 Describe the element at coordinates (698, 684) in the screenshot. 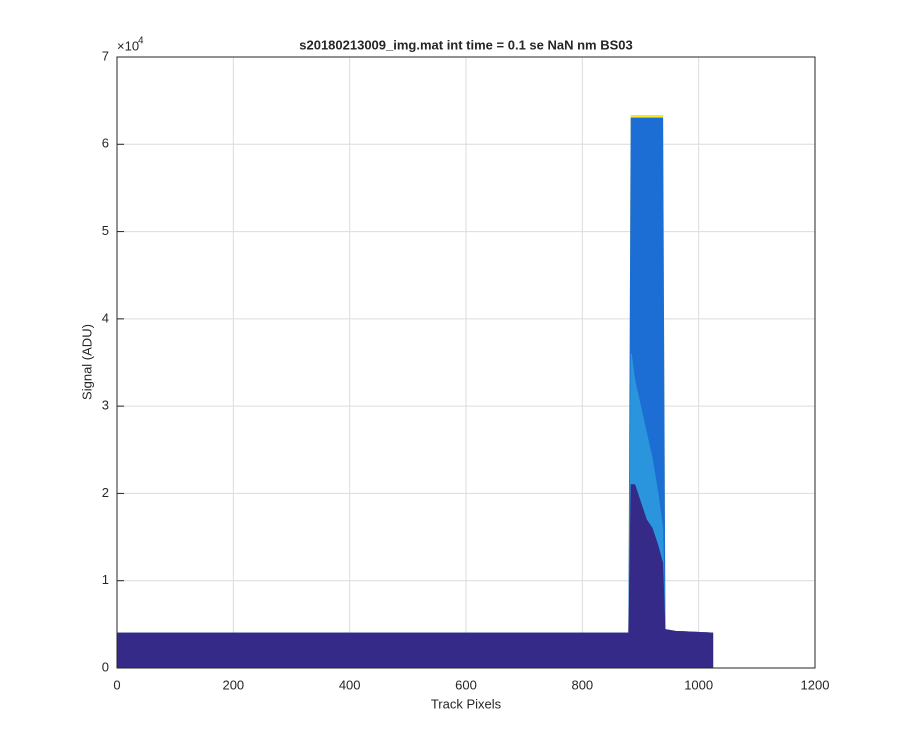

I see `x-tick-label: 1000` at that location.